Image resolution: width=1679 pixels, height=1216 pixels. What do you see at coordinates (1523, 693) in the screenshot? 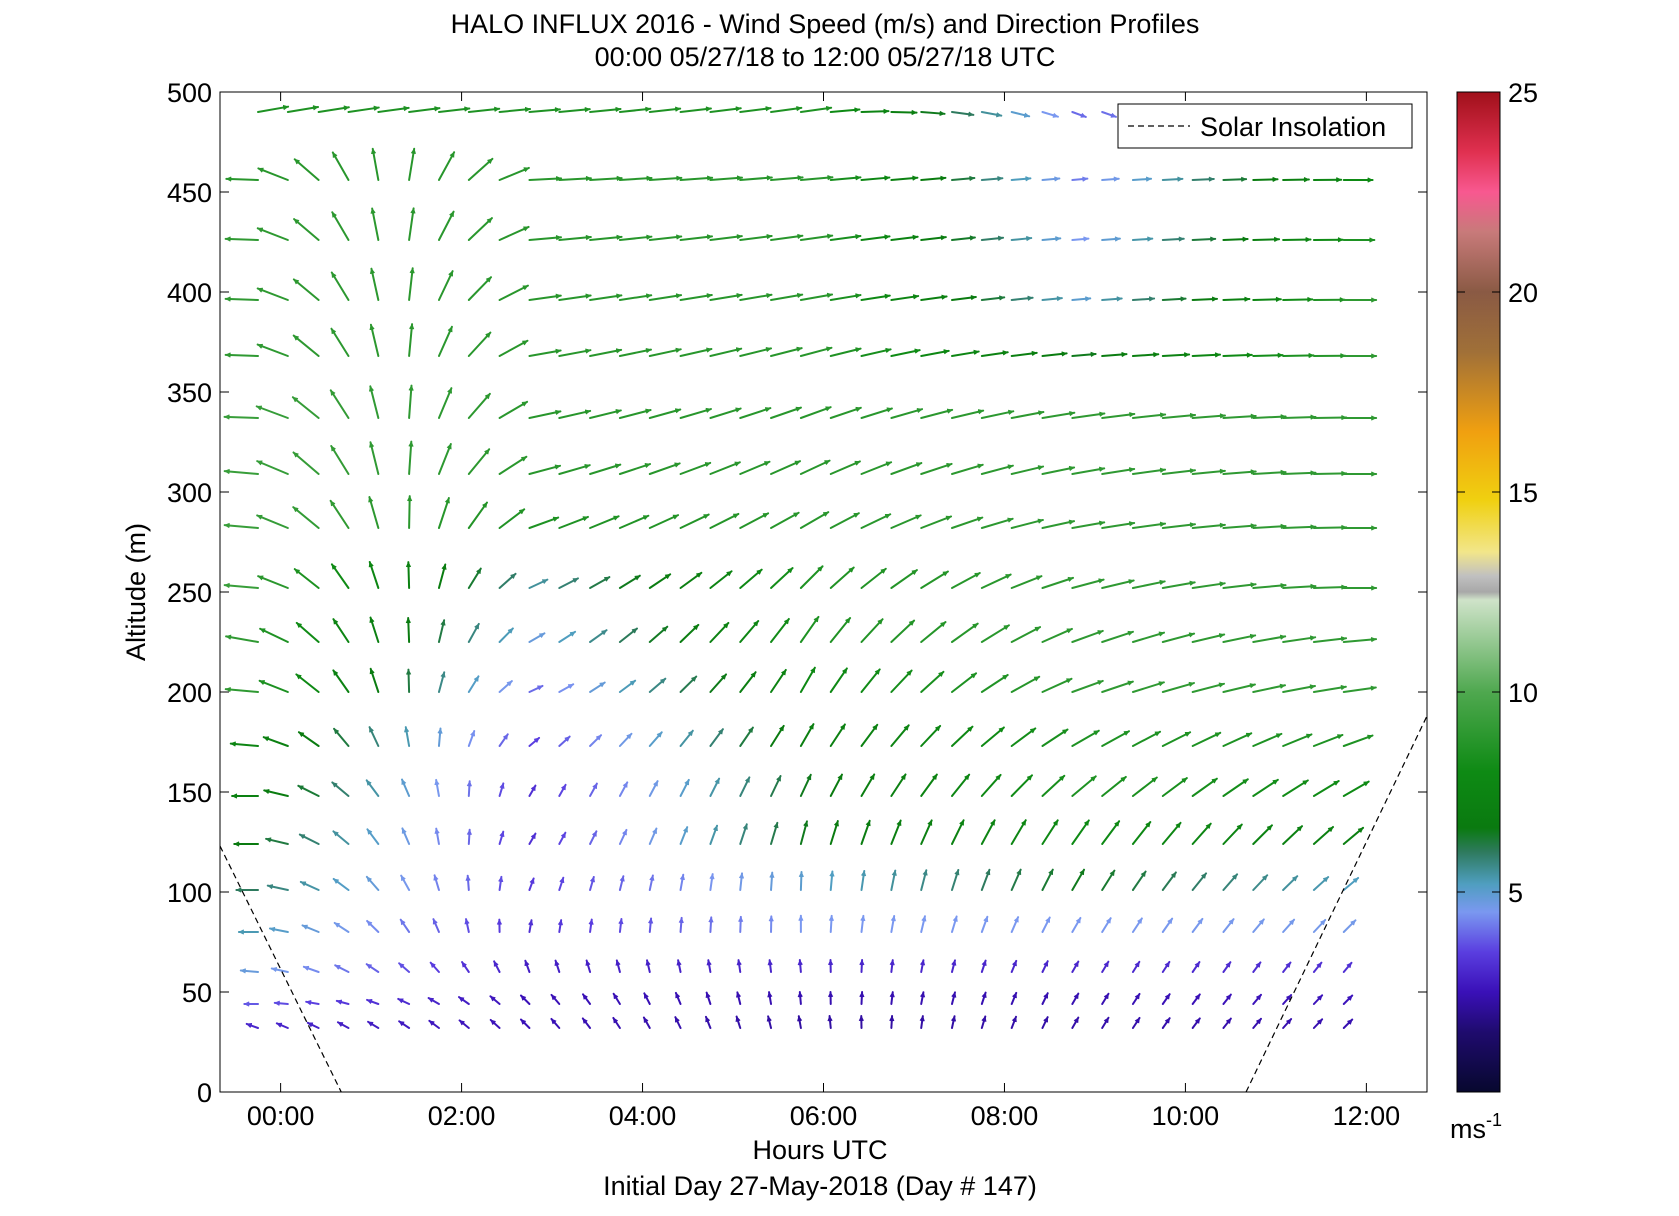
I see `colorbar-tick-label: 10` at bounding box center [1523, 693].